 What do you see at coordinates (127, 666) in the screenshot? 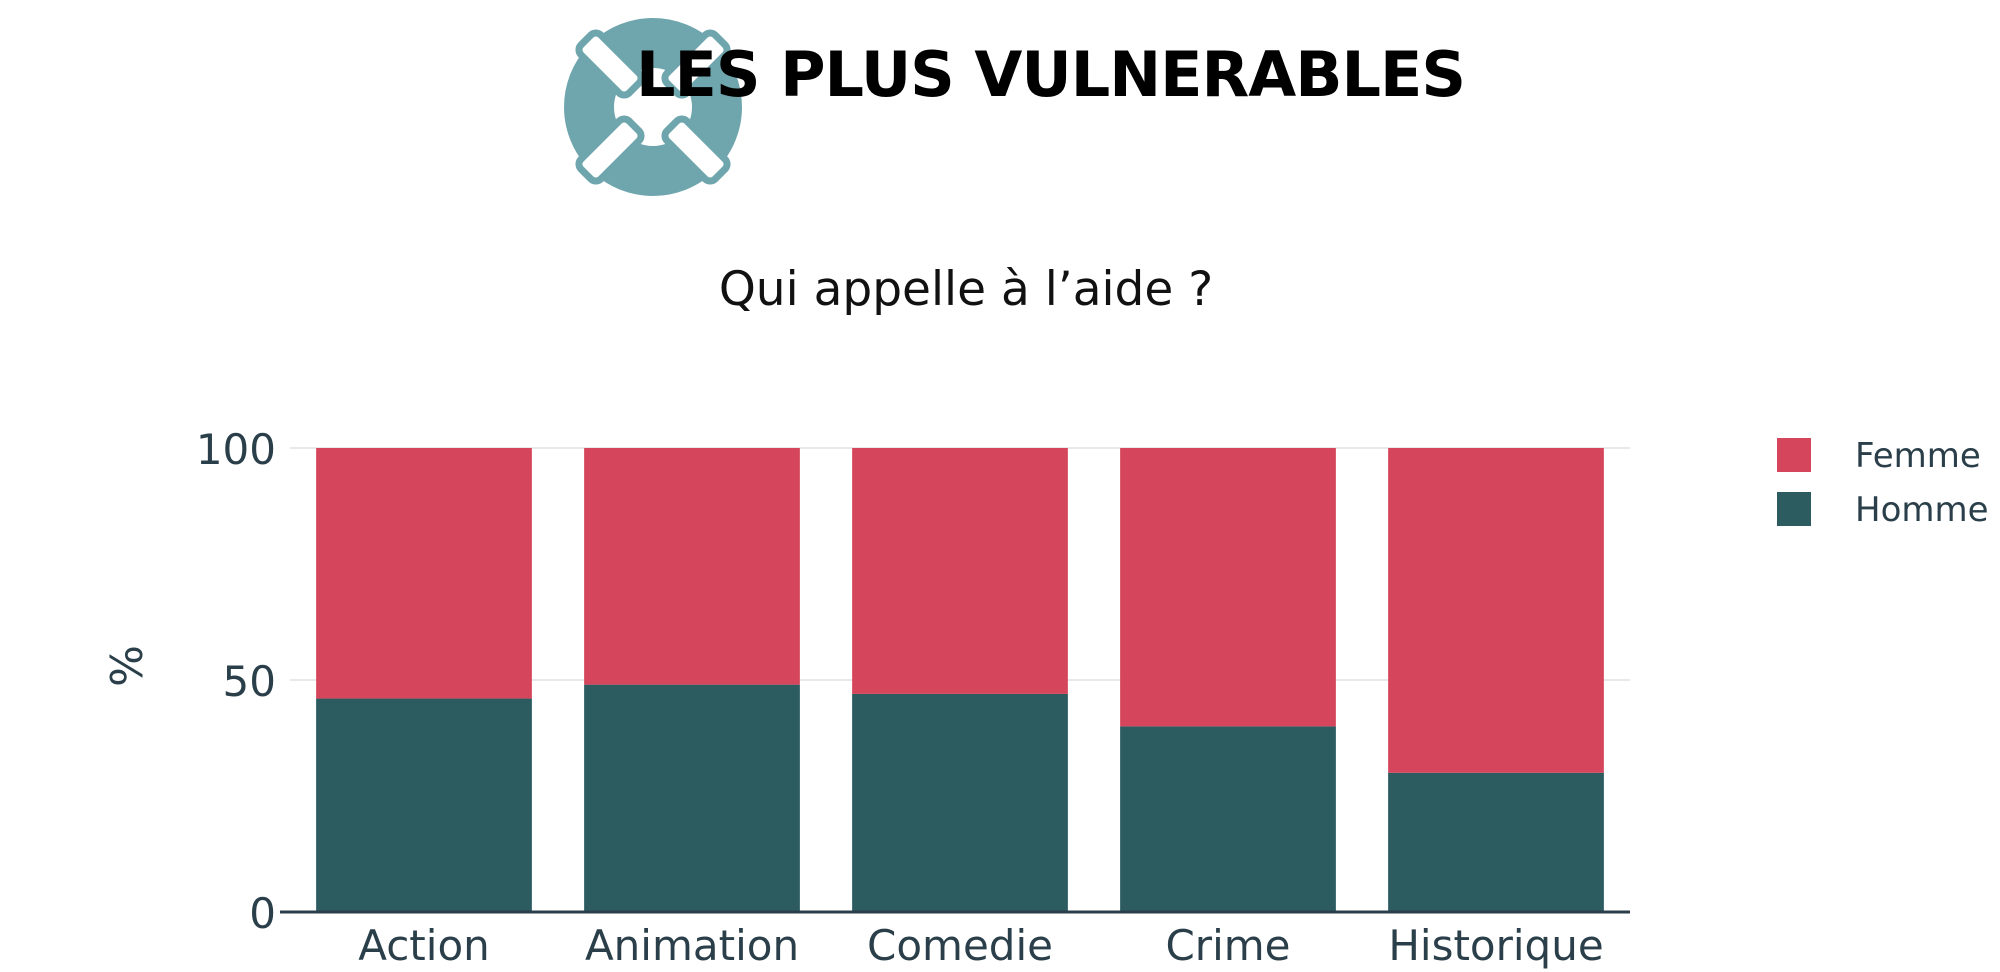
I see `y-axis-label: %` at bounding box center [127, 666].